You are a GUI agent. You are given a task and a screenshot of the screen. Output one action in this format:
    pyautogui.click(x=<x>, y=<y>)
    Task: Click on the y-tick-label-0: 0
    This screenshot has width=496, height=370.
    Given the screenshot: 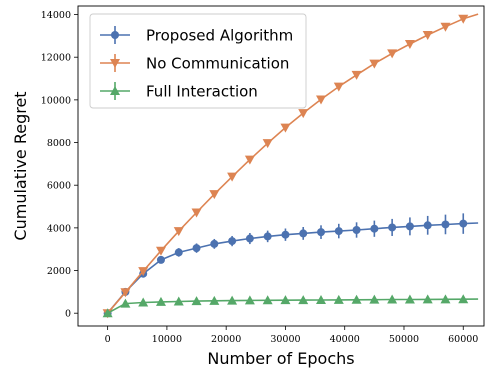 What is the action you would take?
    pyautogui.click(x=68, y=314)
    